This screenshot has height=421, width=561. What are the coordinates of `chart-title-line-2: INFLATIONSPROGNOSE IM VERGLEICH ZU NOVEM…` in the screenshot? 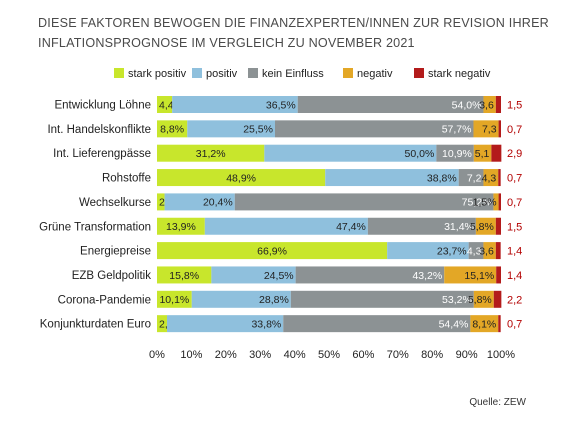 It's located at (226, 43).